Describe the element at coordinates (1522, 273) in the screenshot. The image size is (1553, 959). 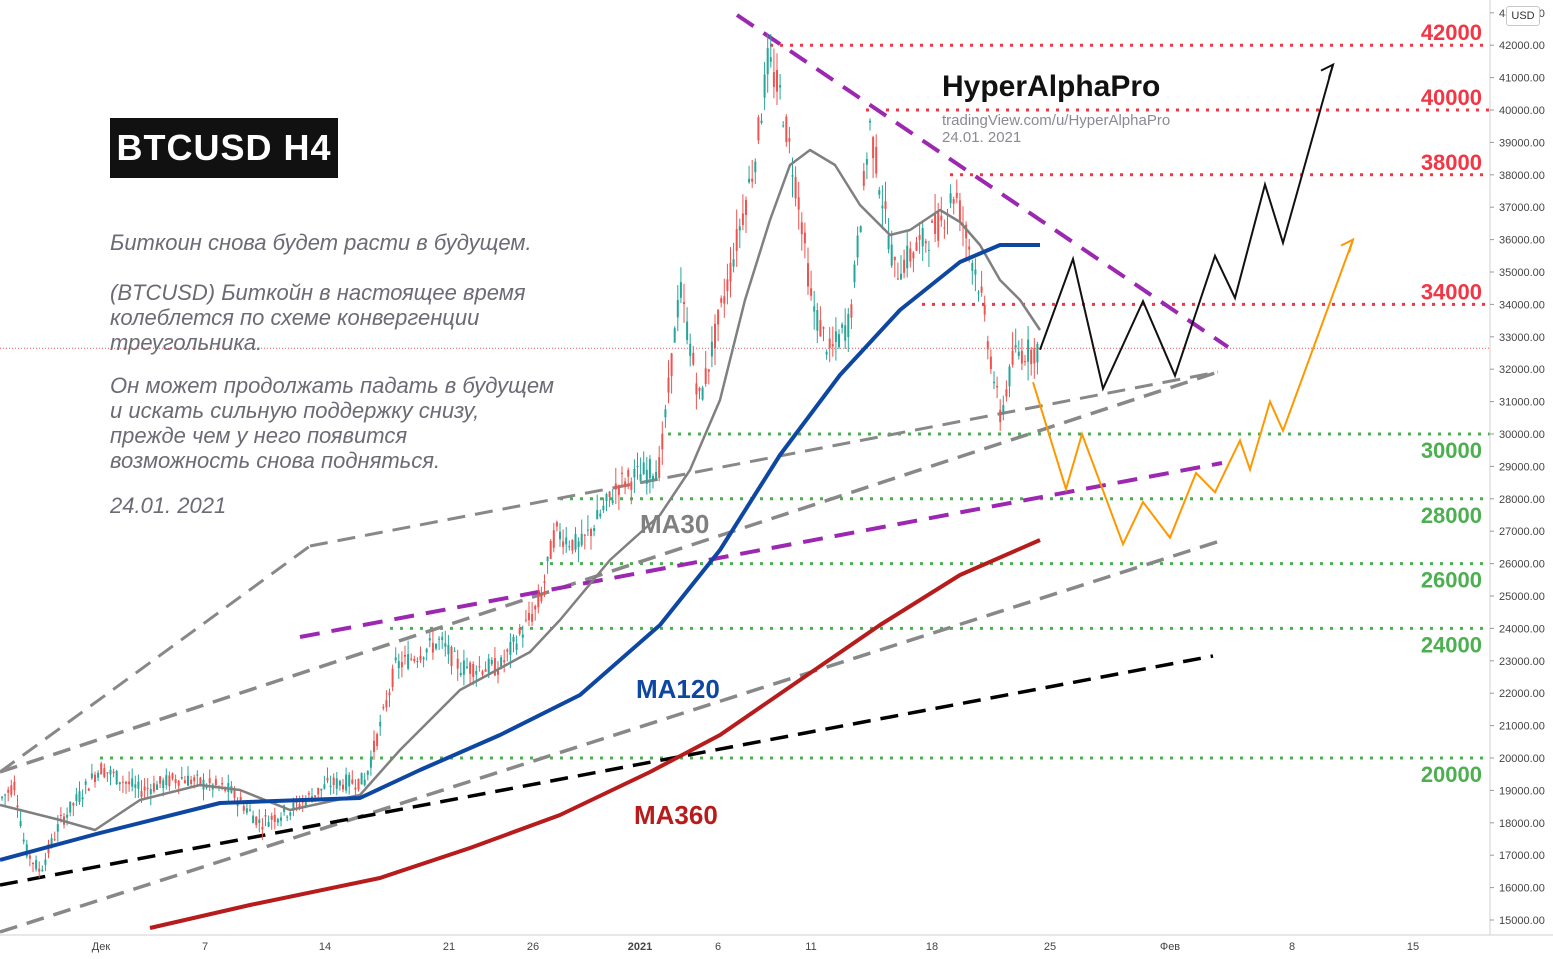
I see `y-tick-label: 35000.00` at that location.